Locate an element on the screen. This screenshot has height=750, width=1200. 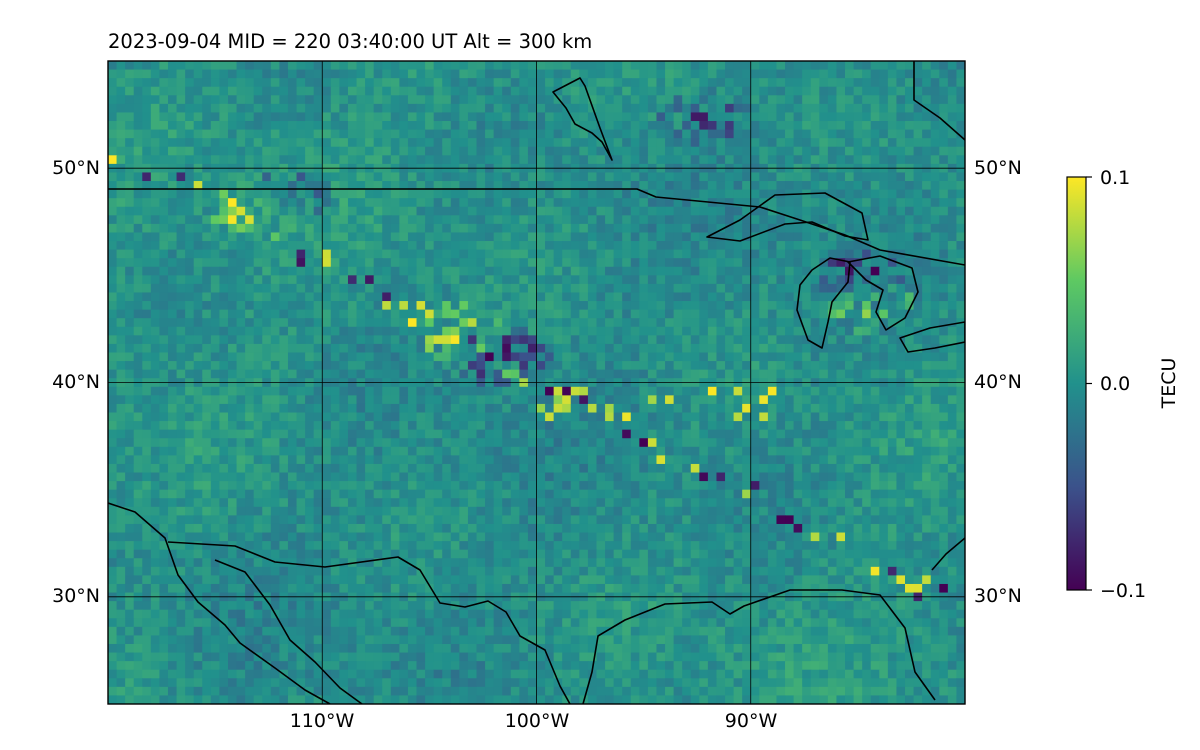
y-tick-30n-left: 30°N is located at coordinates (76, 596).